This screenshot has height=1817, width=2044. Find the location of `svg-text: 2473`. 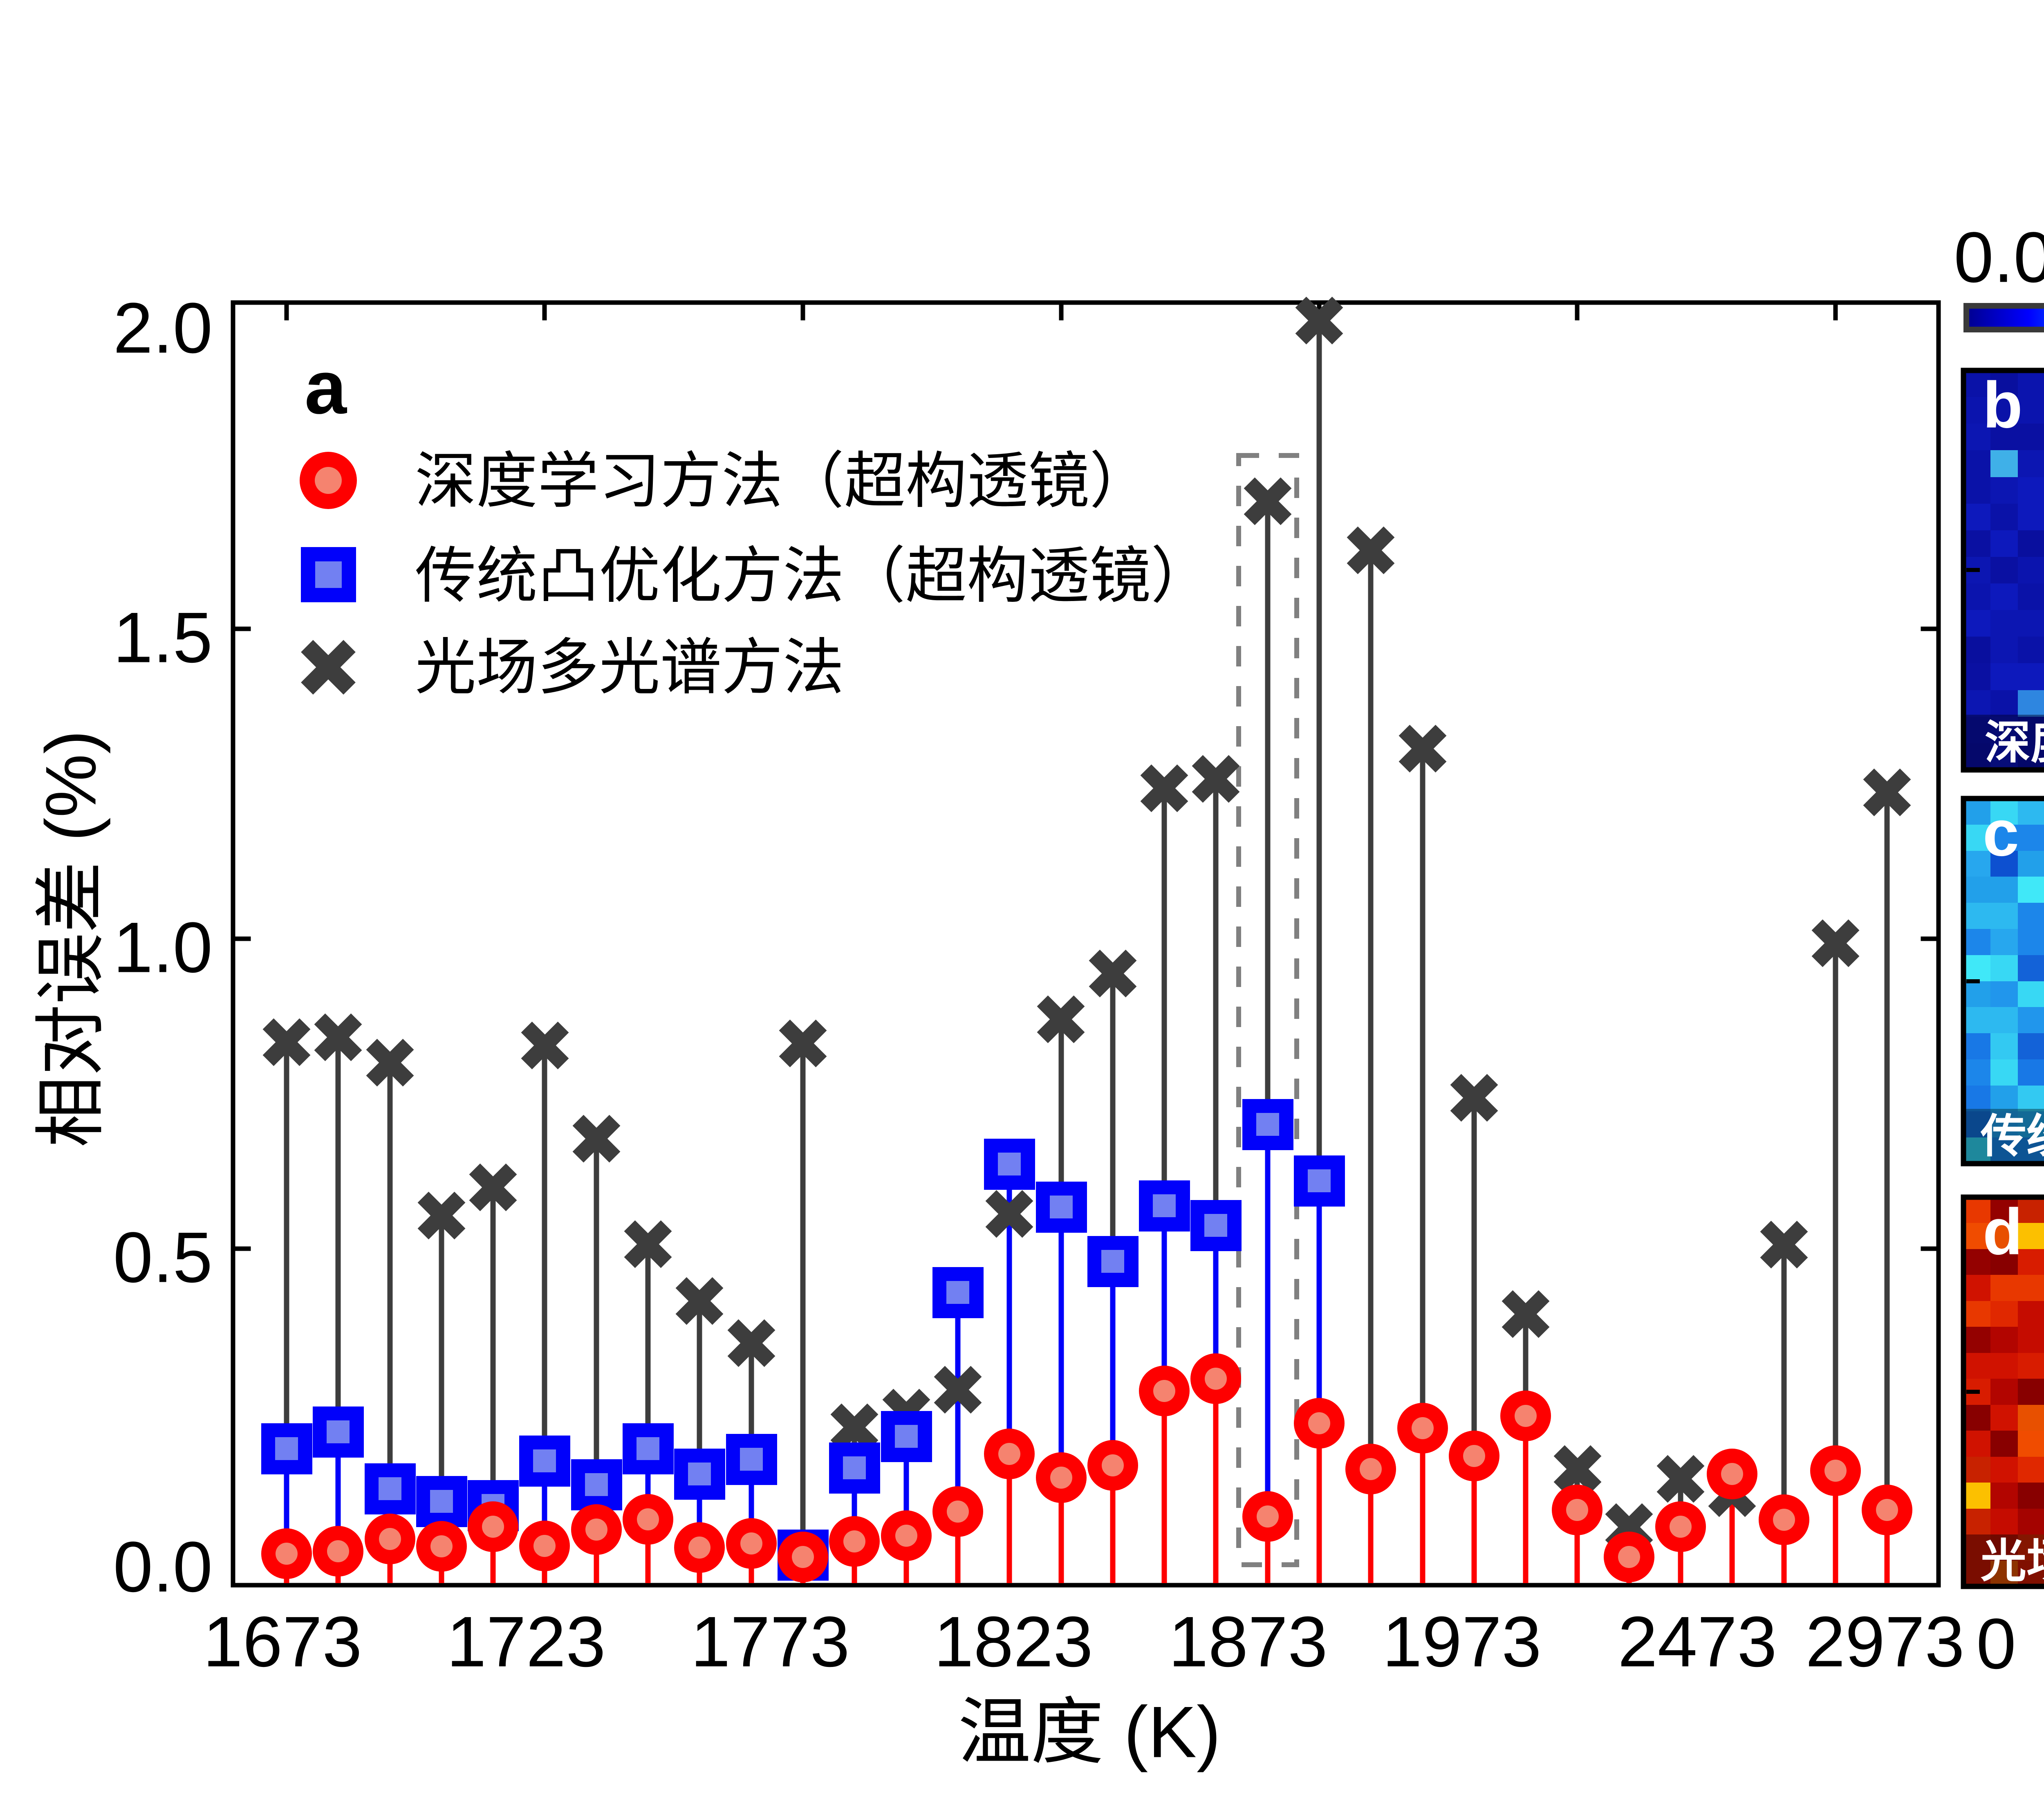

svg-text: 2473 is located at coordinates (1698, 1642).